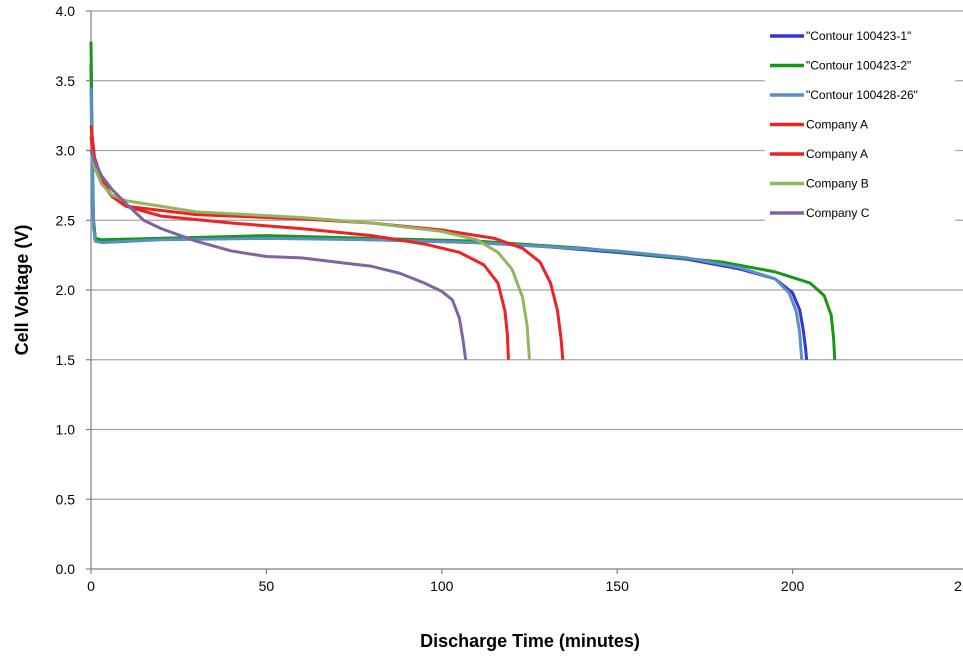 This screenshot has width=963, height=656. What do you see at coordinates (793, 586) in the screenshot?
I see `x-tick-label: 200` at bounding box center [793, 586].